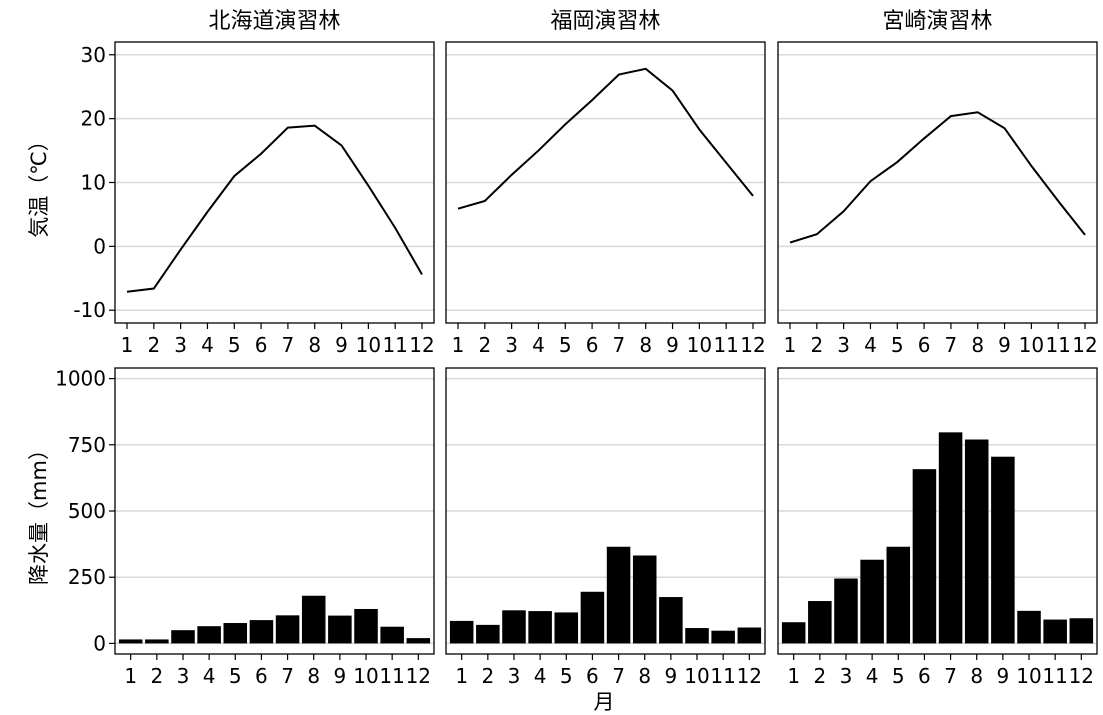 The width and height of the screenshot is (1103, 715). Describe the element at coordinates (604, 702) in the screenshot. I see `x-axis-title: 月` at that location.